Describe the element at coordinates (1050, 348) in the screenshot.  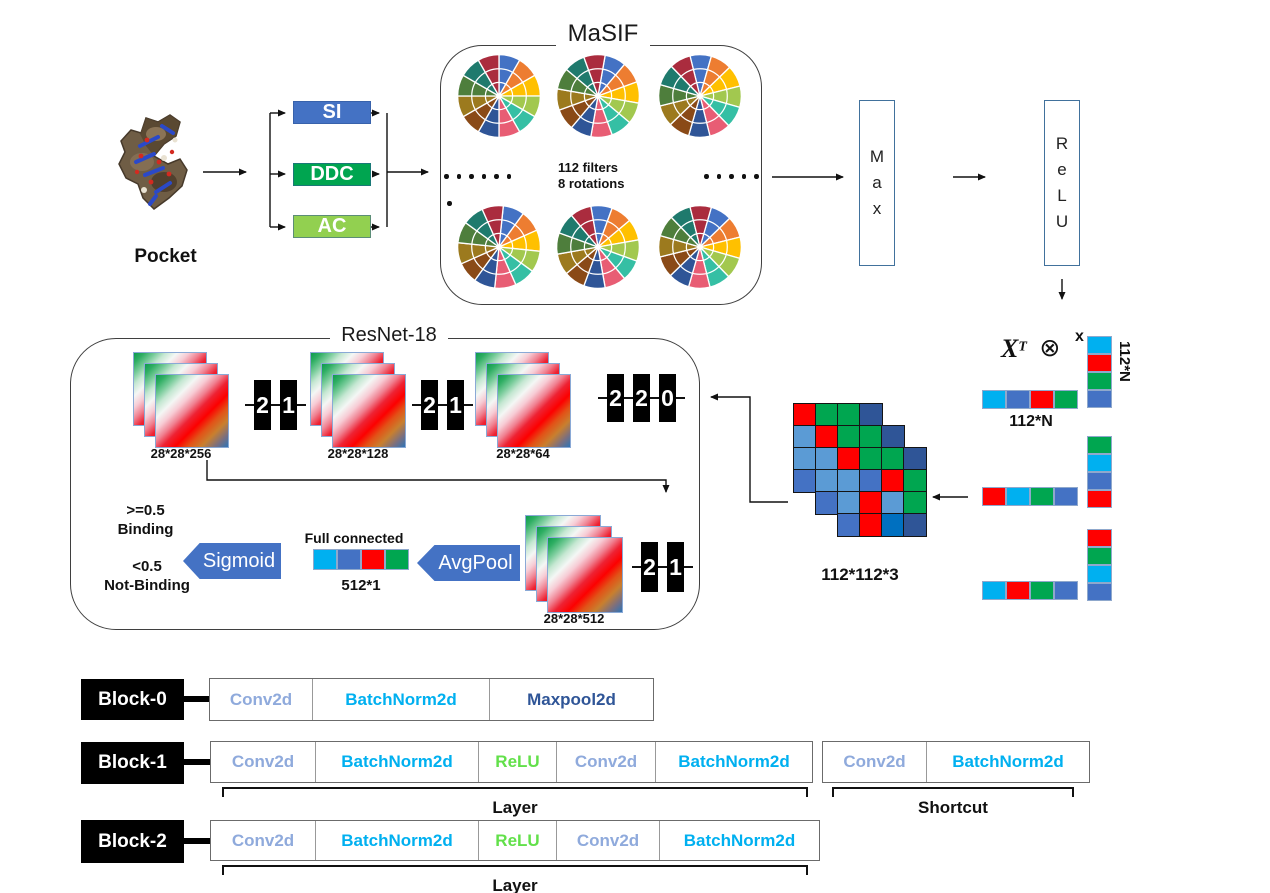
I see `otimes-symbol: ⊗` at that location.